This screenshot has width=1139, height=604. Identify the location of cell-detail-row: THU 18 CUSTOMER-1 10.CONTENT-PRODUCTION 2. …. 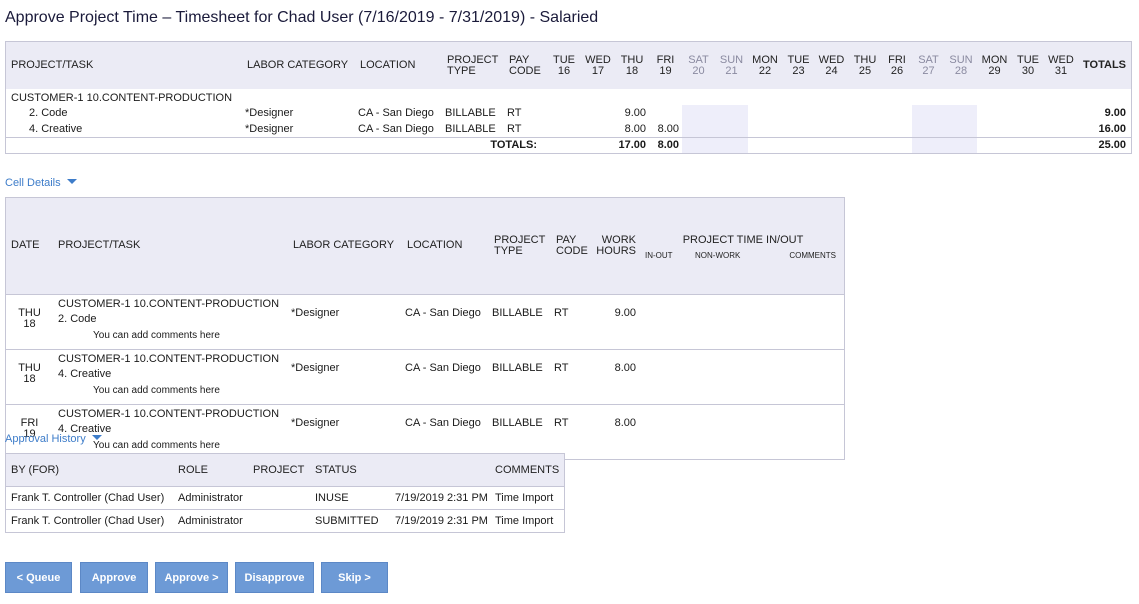
(425, 321).